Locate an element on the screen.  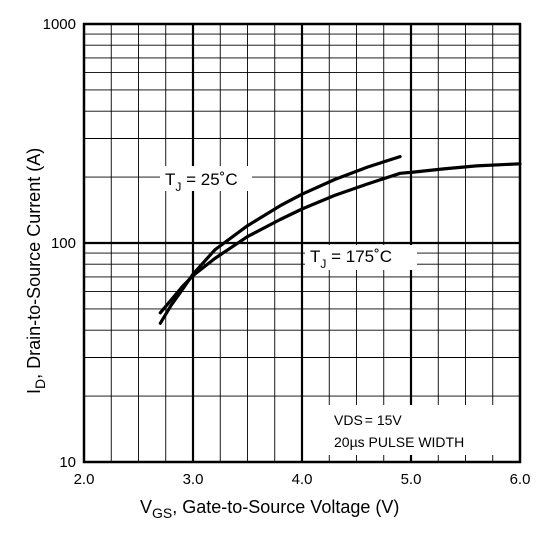
y-axis-title: ID, Drain-to-Source Current (A) is located at coordinates (36, 271).